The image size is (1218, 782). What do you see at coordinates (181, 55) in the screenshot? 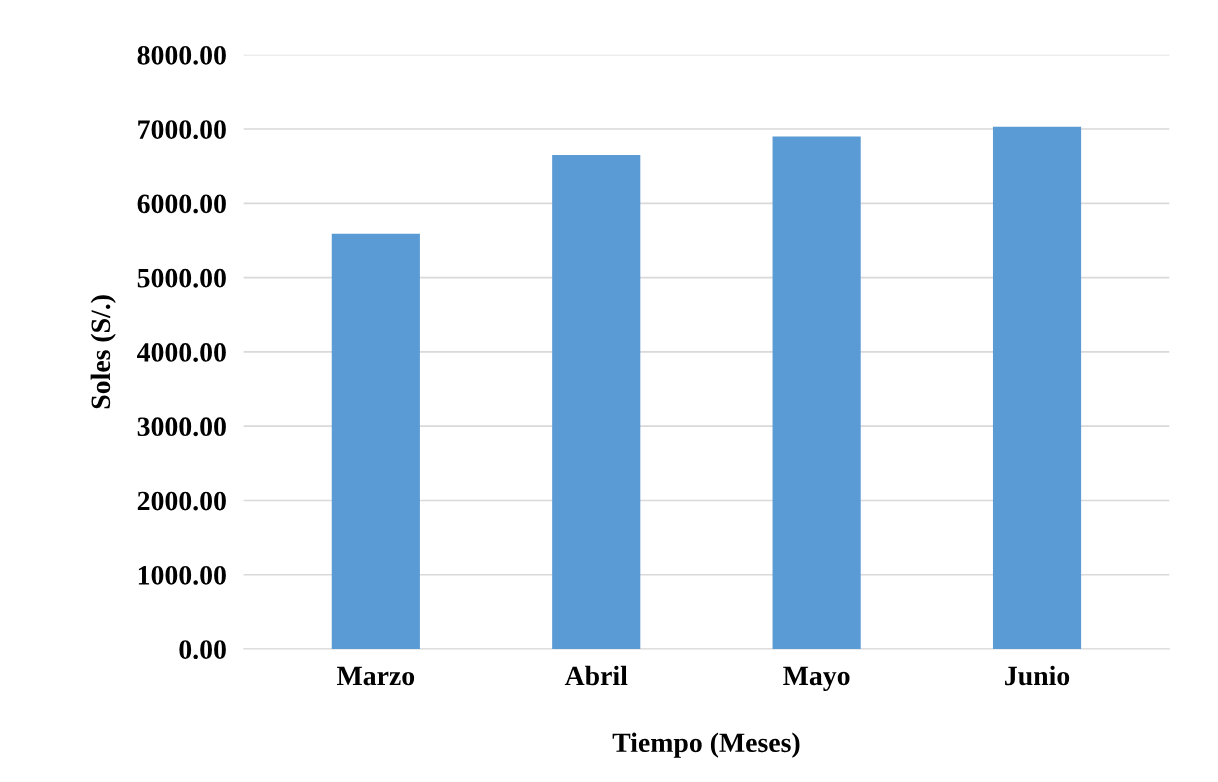
I see `y-tick-label: 8000.00` at bounding box center [181, 55].